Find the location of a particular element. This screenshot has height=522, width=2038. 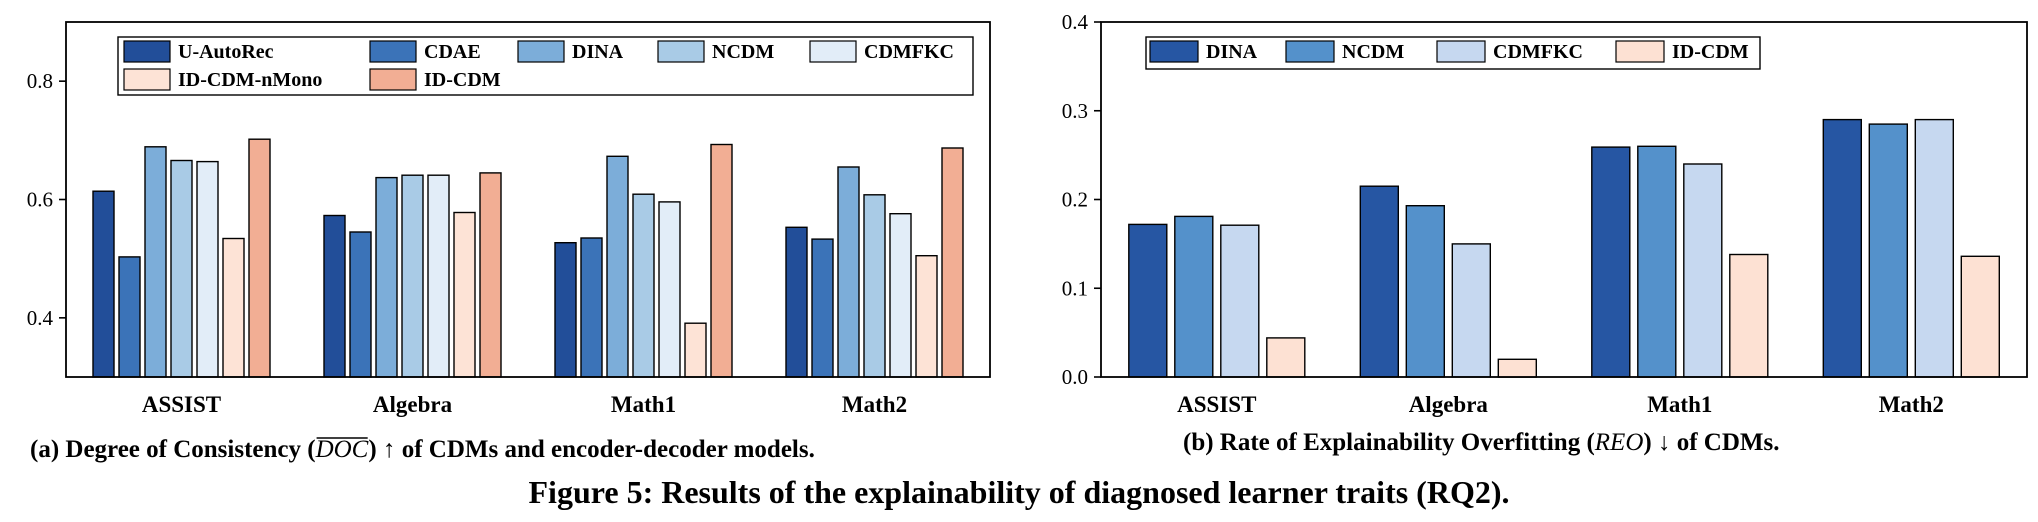

x-tick-label-a-algebra: Algebra is located at coordinates (413, 404).